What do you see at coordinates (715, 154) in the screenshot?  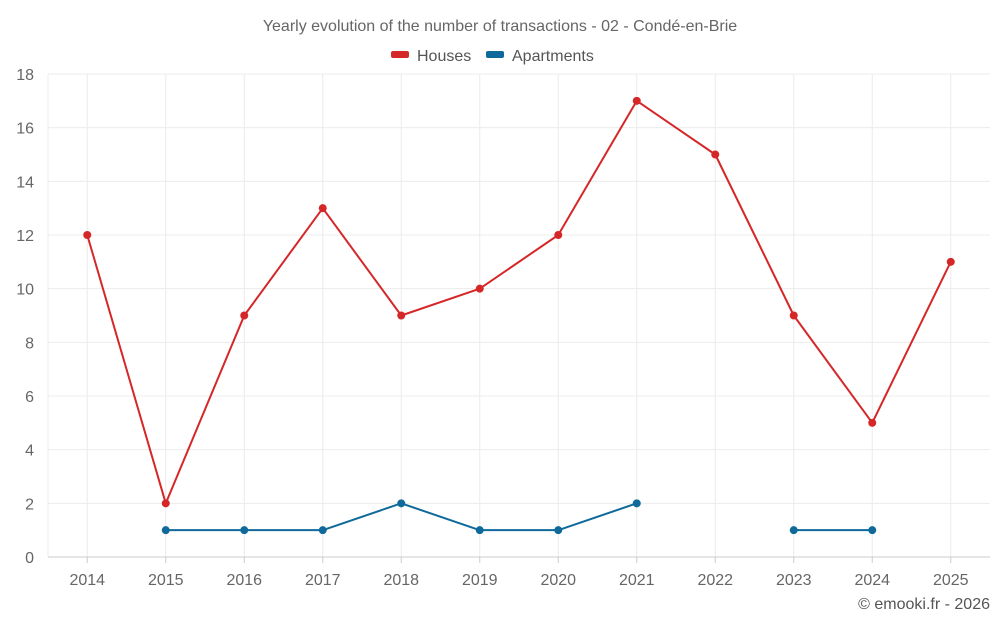 I see `data-point-houses-2022` at bounding box center [715, 154].